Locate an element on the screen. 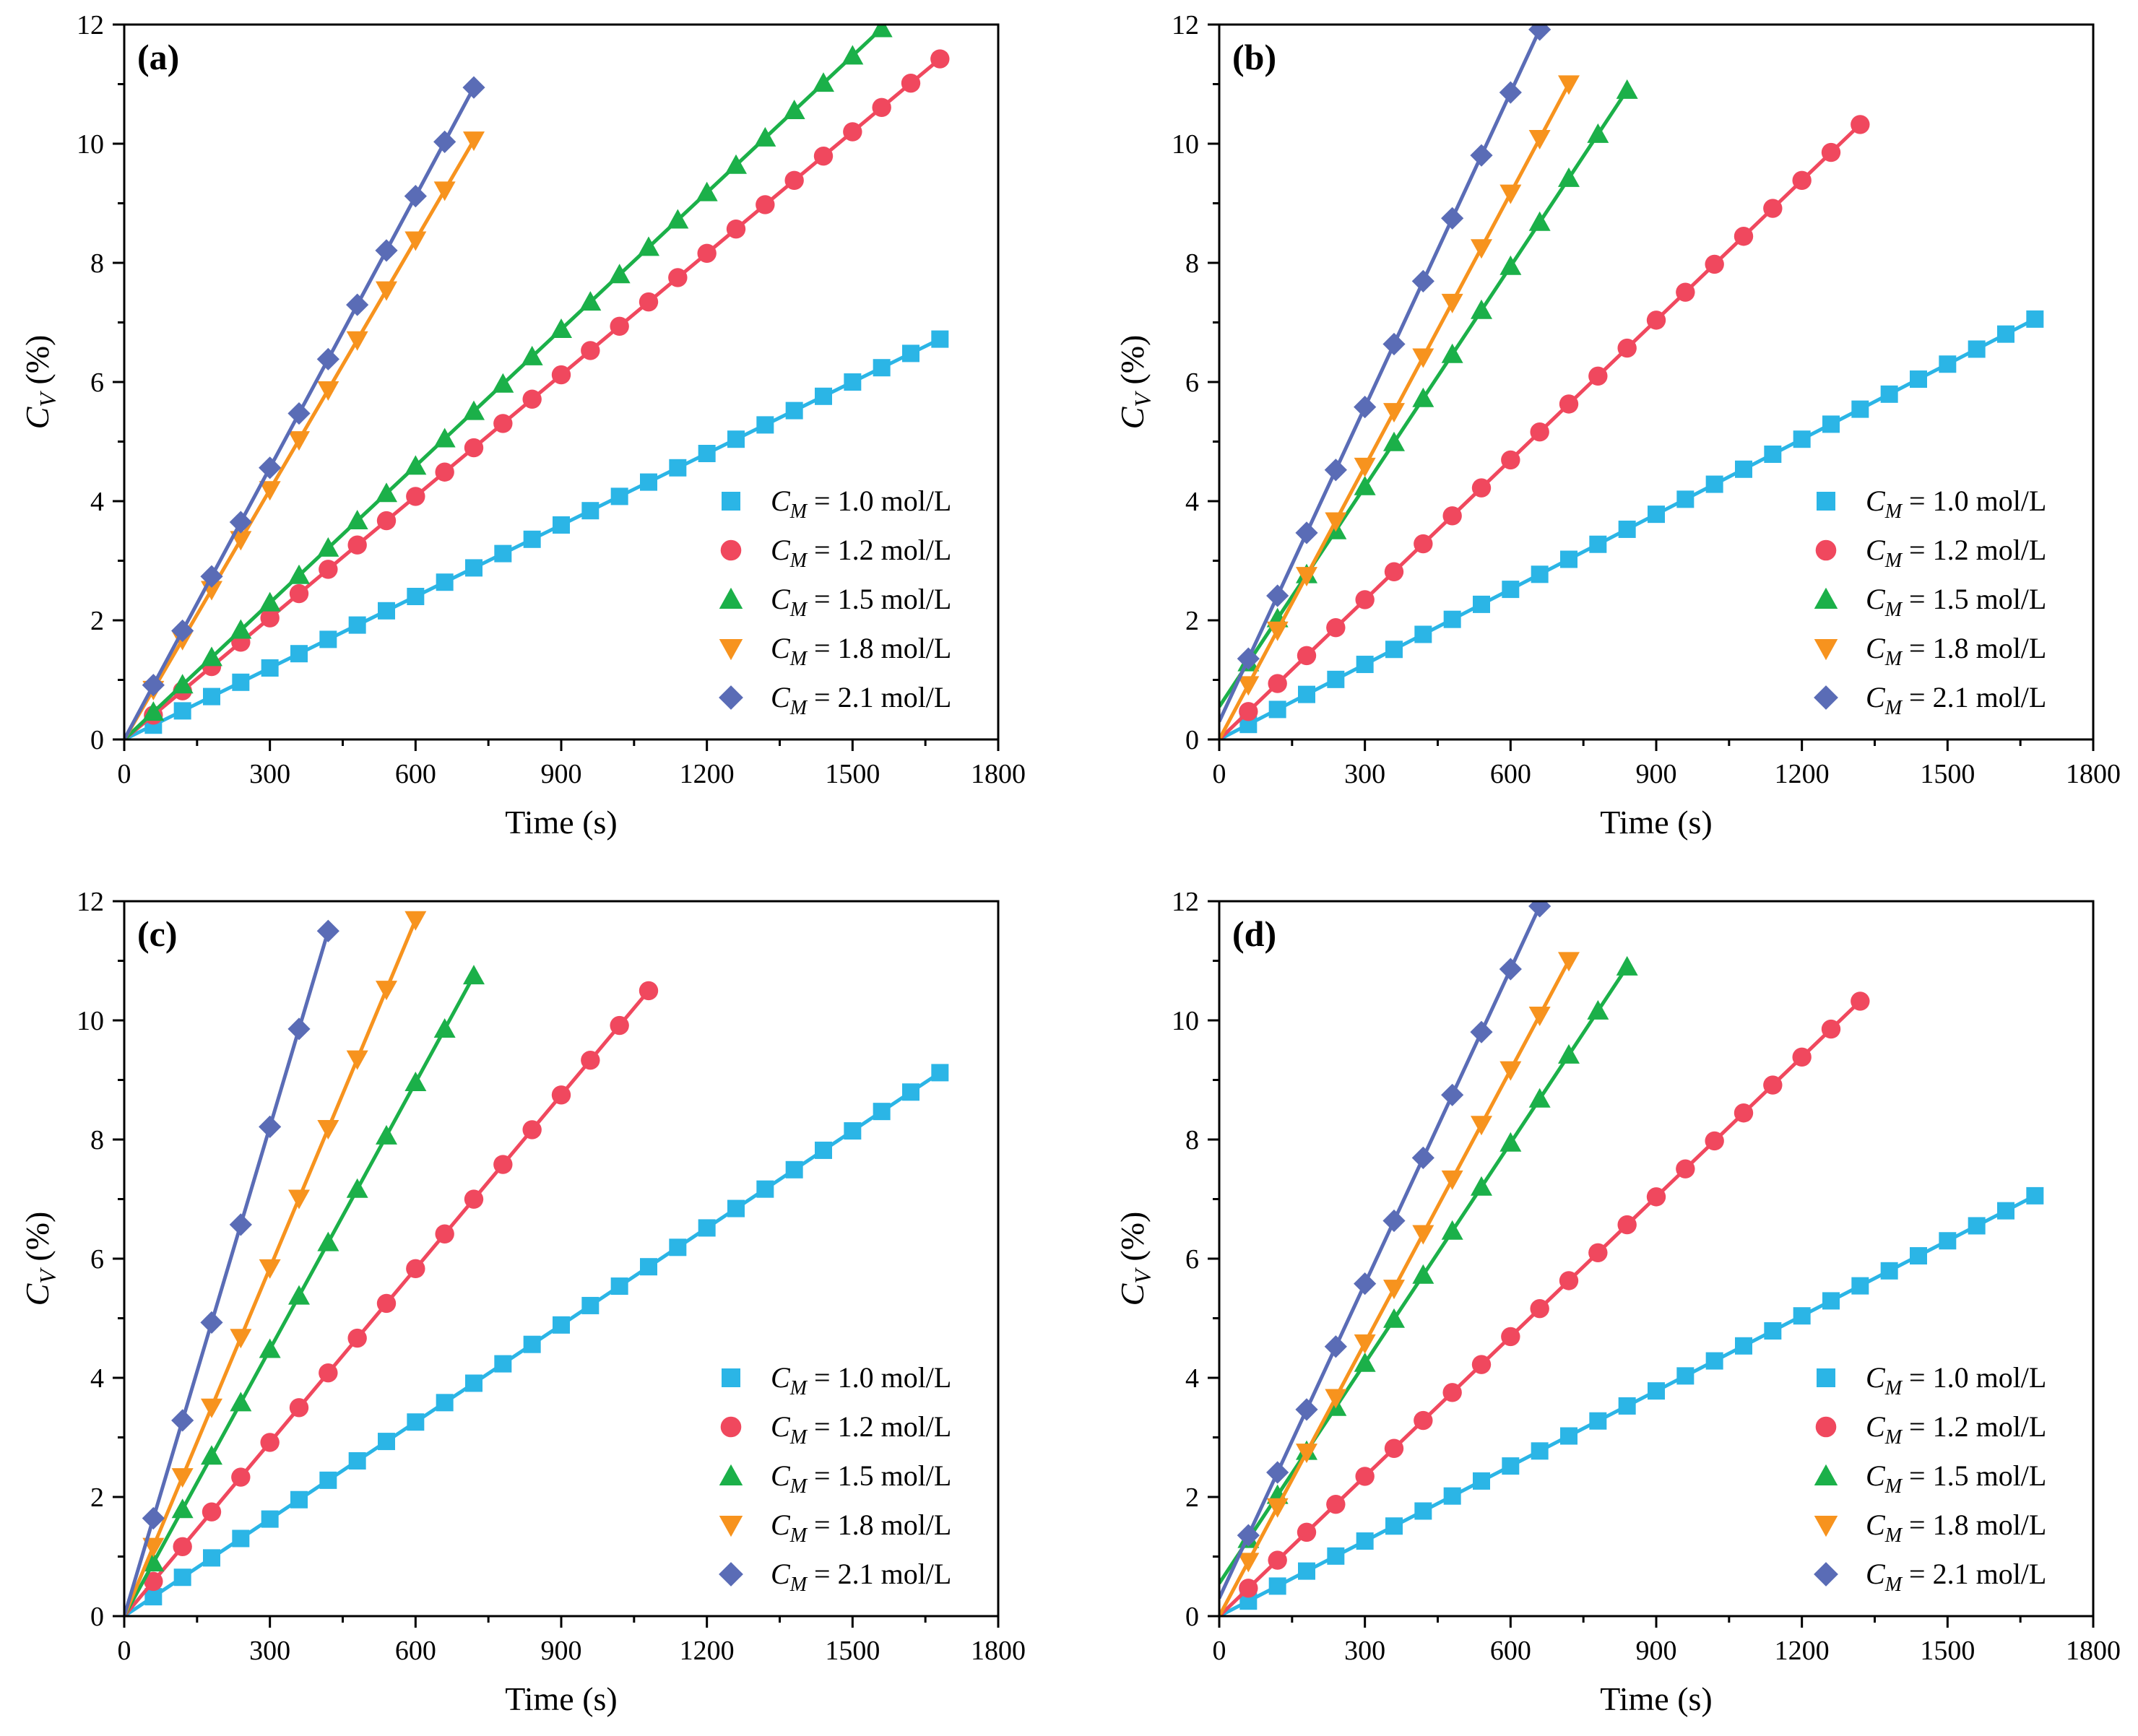 This screenshot has width=2138, height=1736. x-tick-label: 600 is located at coordinates (1510, 1651).